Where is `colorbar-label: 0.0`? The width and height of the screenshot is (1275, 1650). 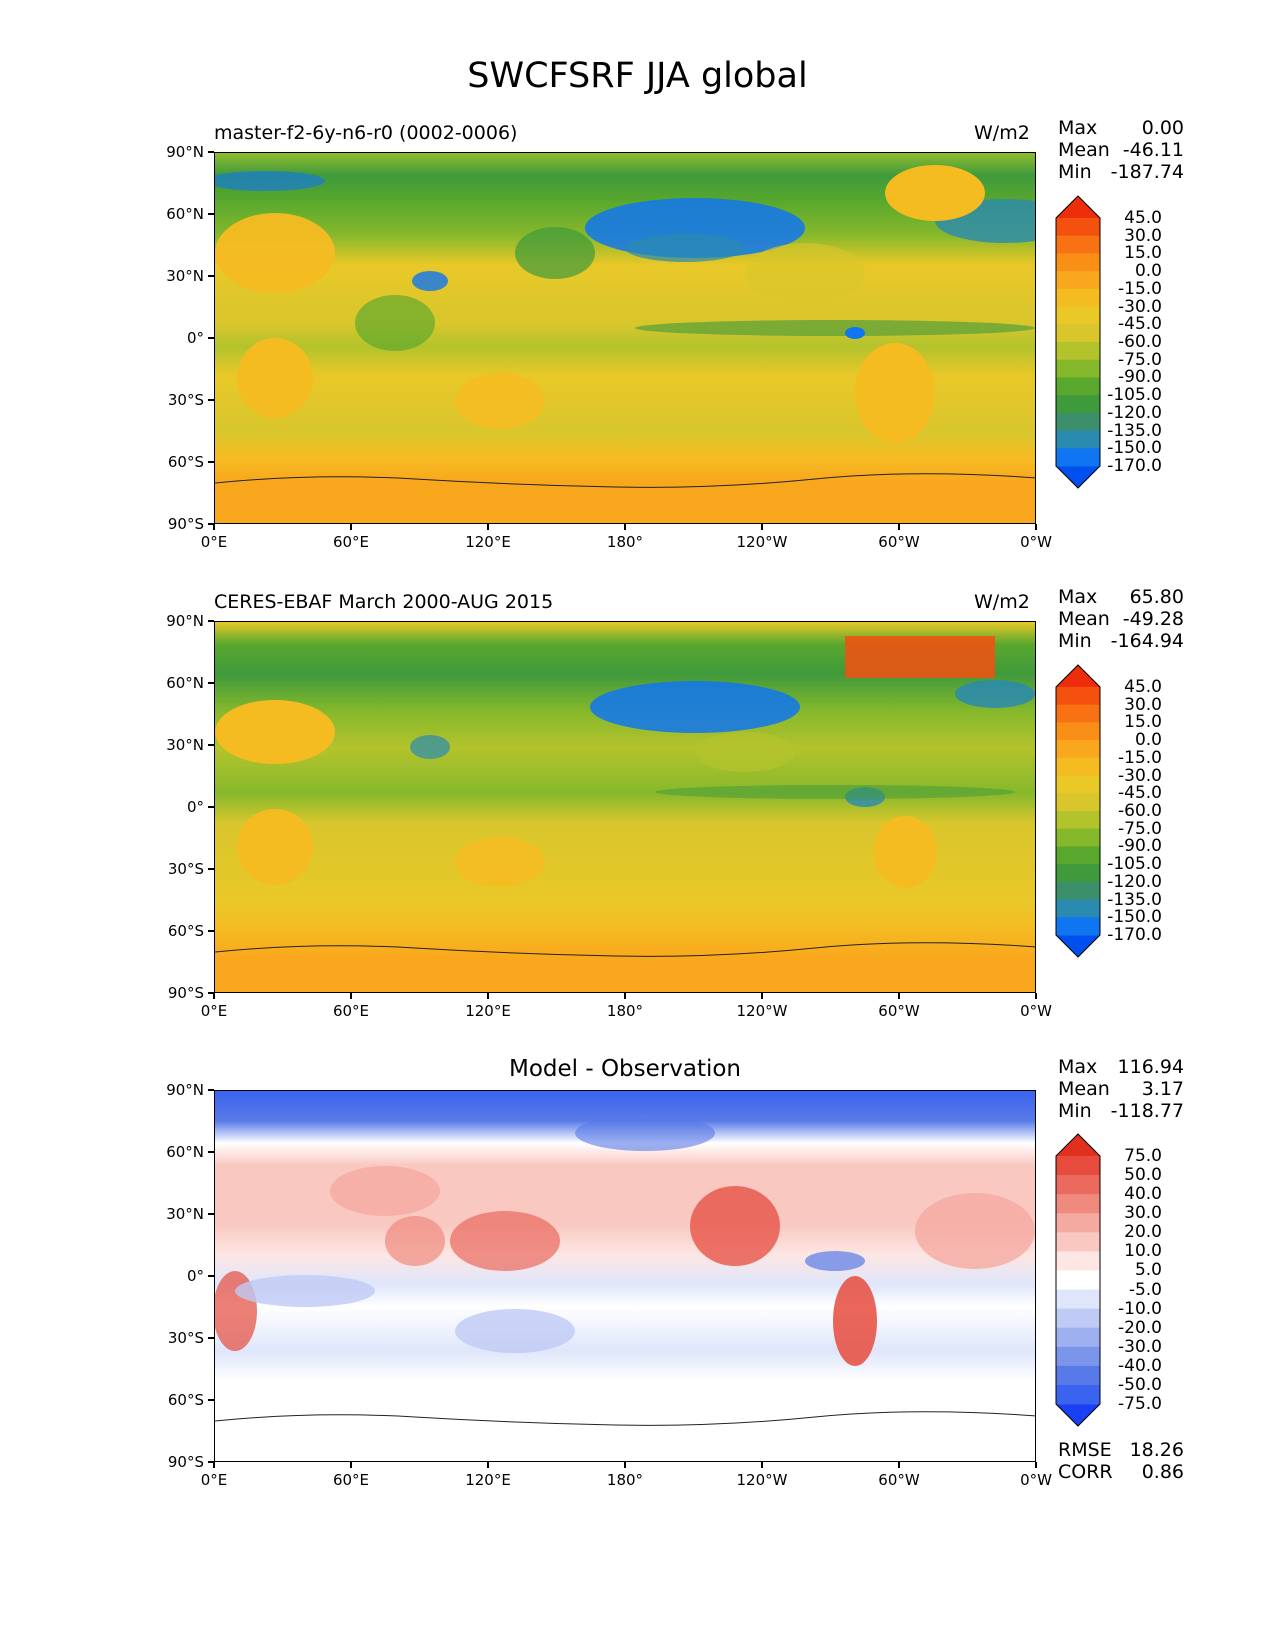 colorbar-label: 0.0 is located at coordinates (1148, 271).